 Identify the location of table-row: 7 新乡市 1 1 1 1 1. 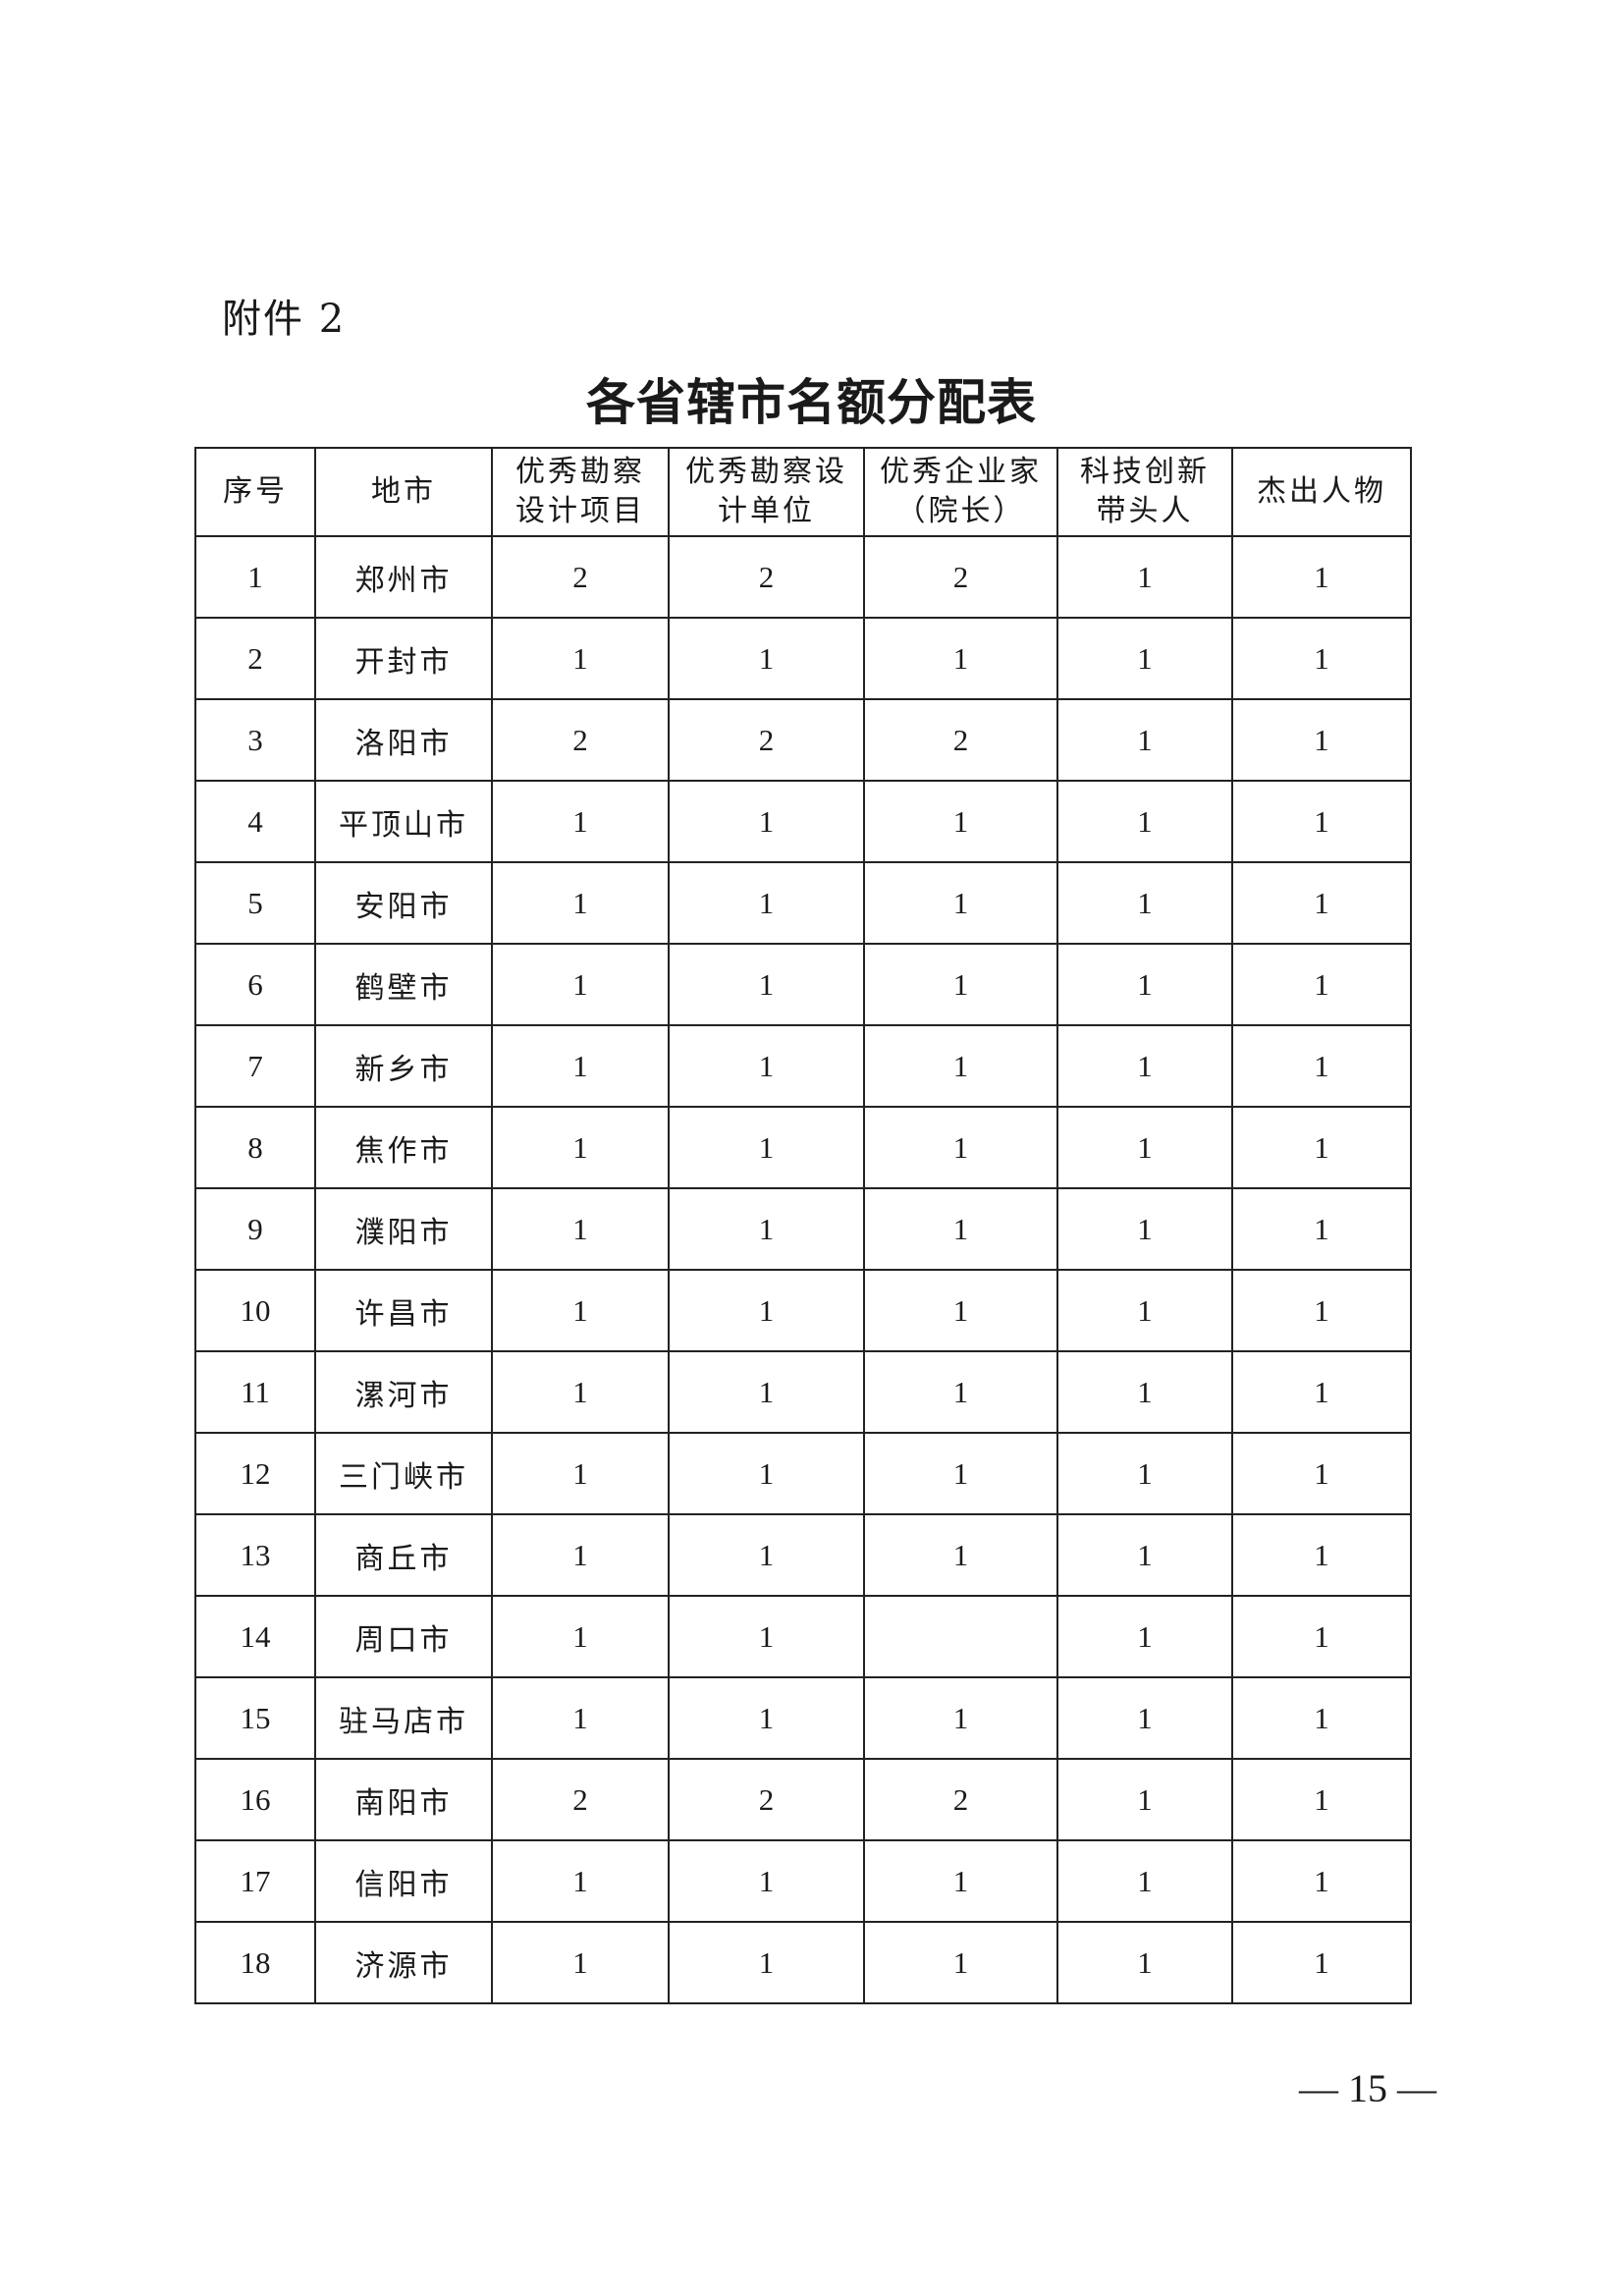
(803, 1066).